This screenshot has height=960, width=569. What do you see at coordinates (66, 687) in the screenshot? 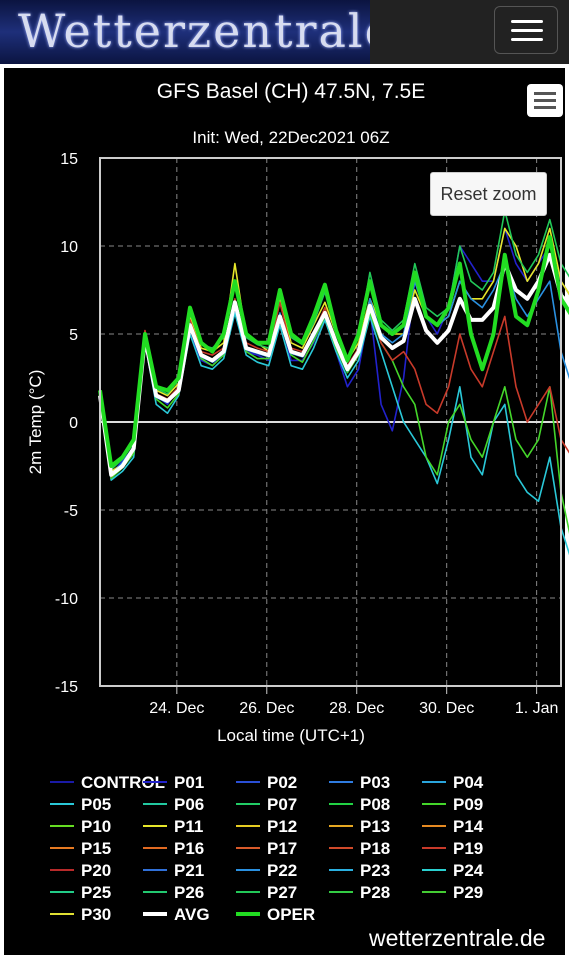
I see `y-tick-label: -15` at bounding box center [66, 687].